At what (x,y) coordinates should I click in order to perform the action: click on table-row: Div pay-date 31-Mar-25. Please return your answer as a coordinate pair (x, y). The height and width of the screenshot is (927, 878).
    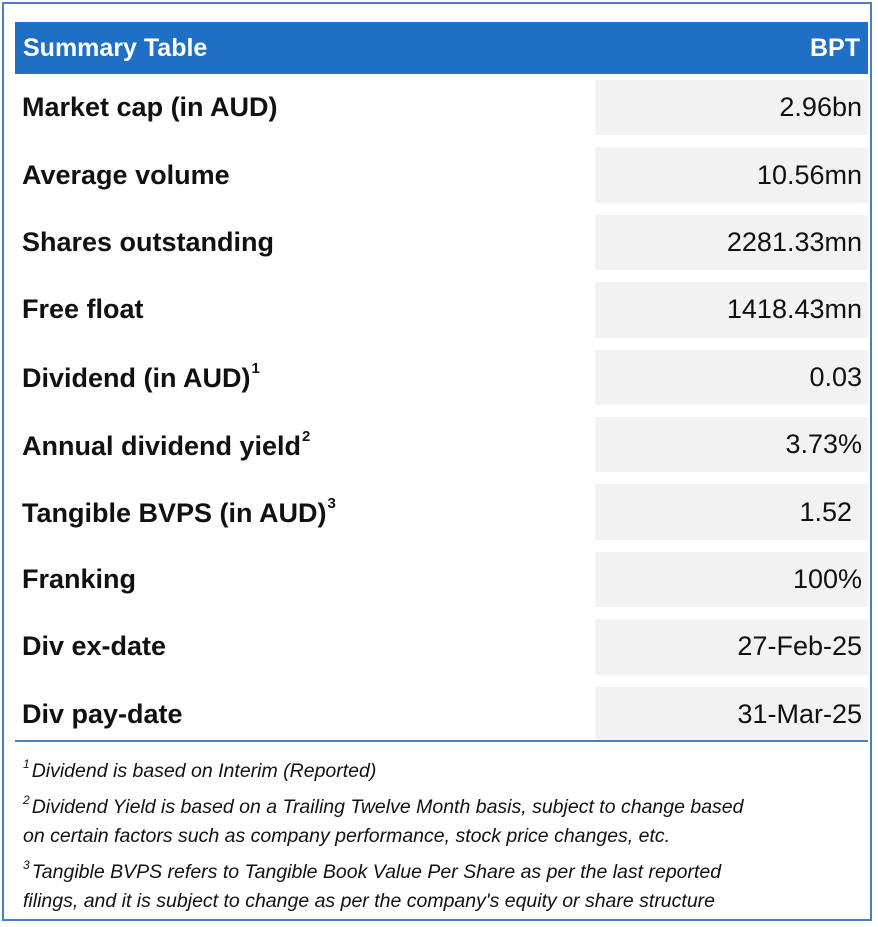
    Looking at the image, I should click on (441, 714).